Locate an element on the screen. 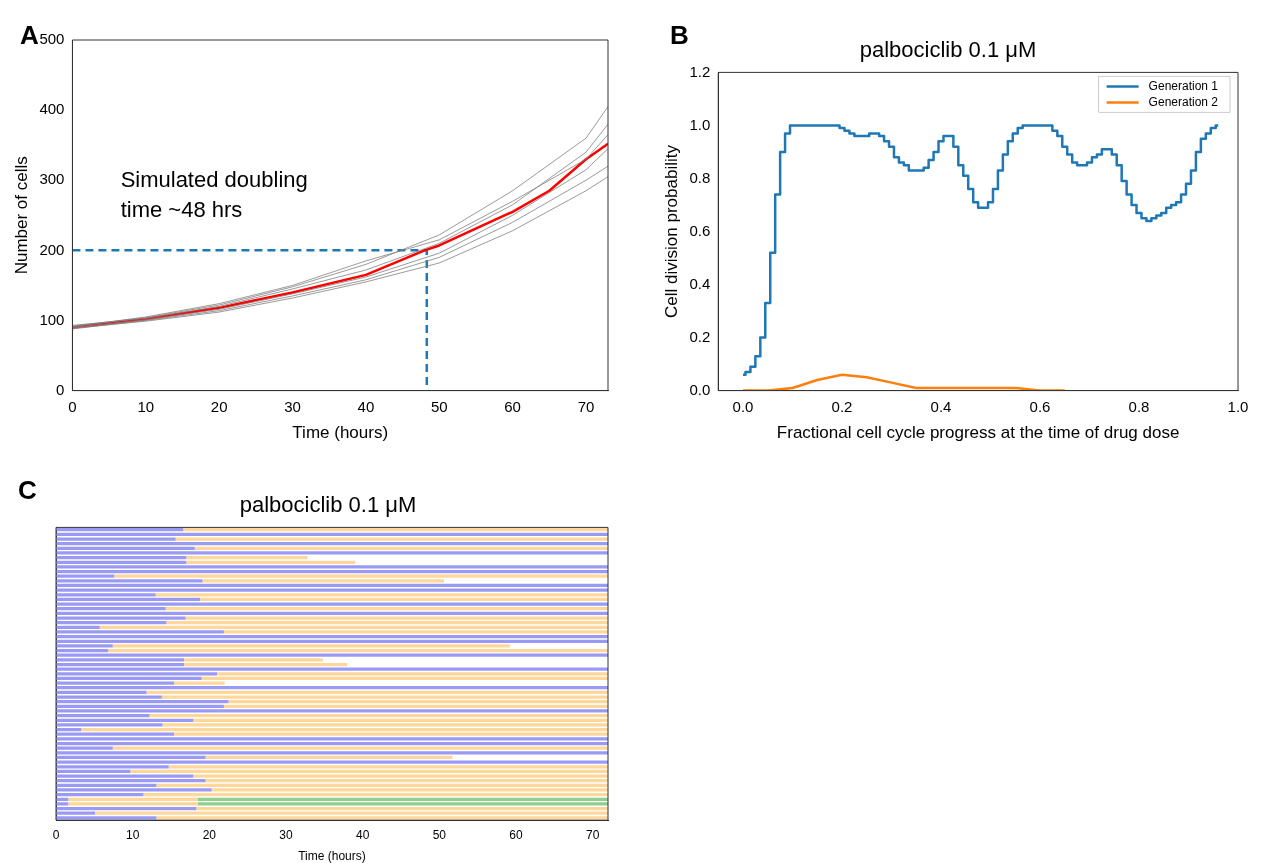 This screenshot has height=863, width=1262. y-tick-label: 0.0 is located at coordinates (700, 389).